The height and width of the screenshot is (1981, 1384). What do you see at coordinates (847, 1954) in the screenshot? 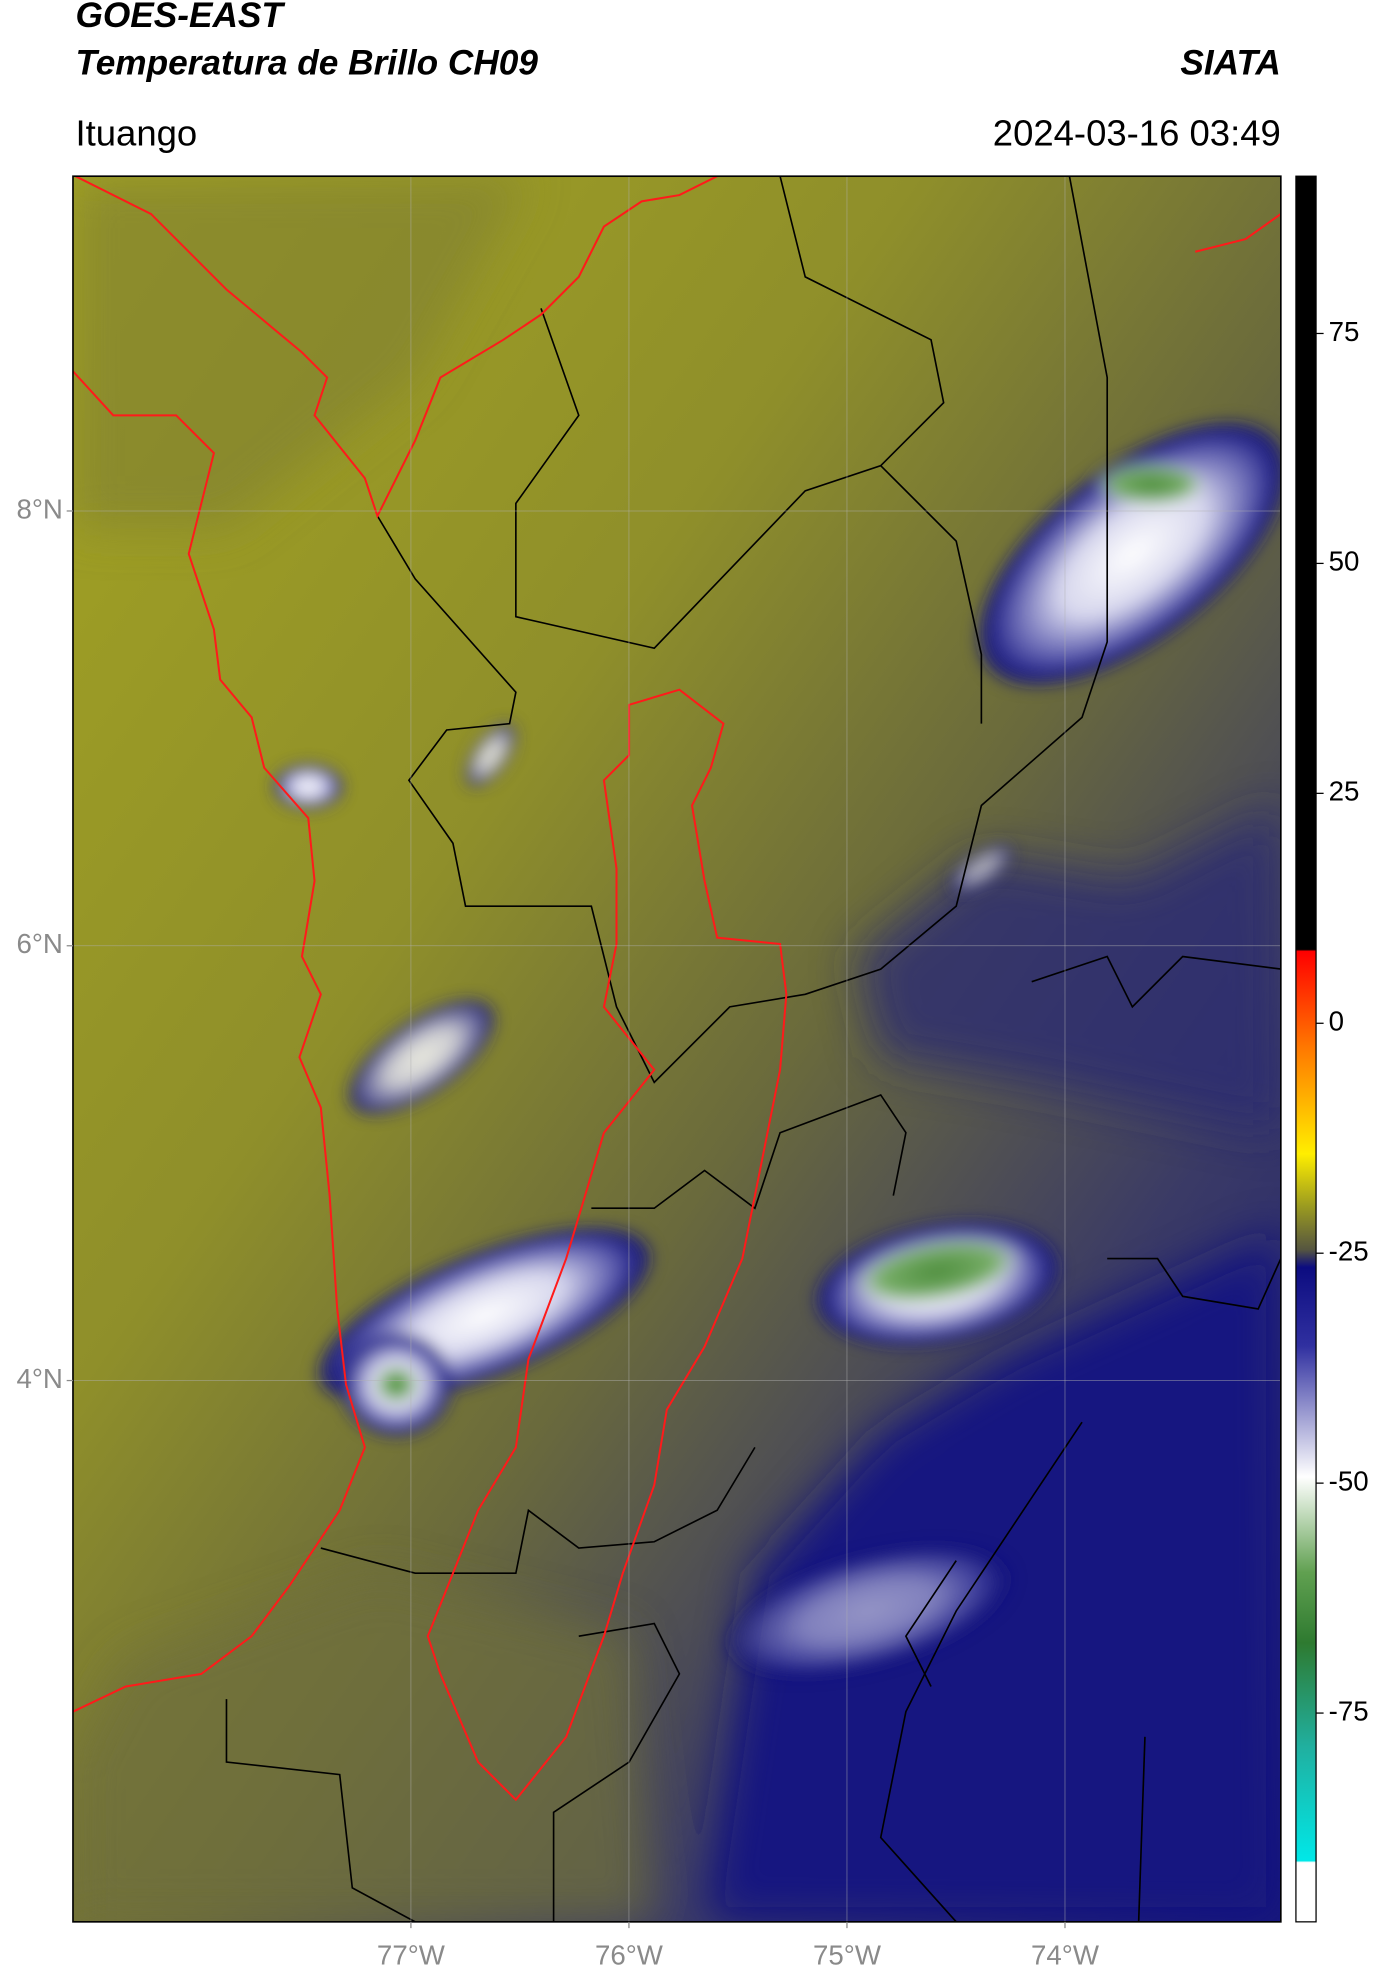
I see `x-tick-label: 75°W` at bounding box center [847, 1954].